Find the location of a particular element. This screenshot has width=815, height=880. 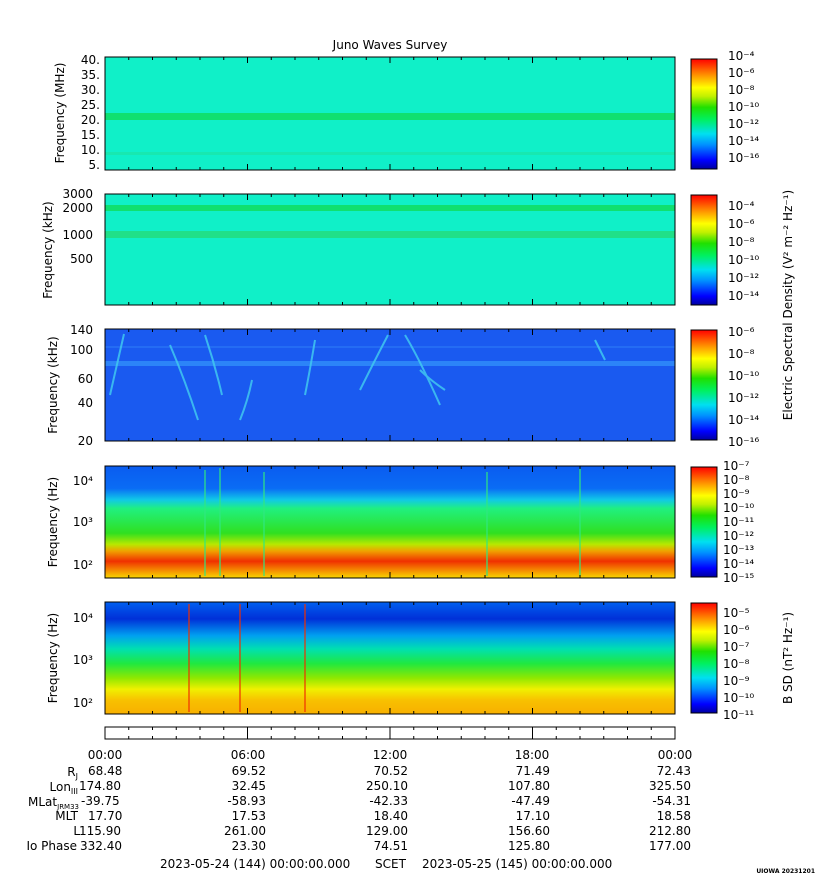

panel-1-ytick: 20. is located at coordinates (90, 120).